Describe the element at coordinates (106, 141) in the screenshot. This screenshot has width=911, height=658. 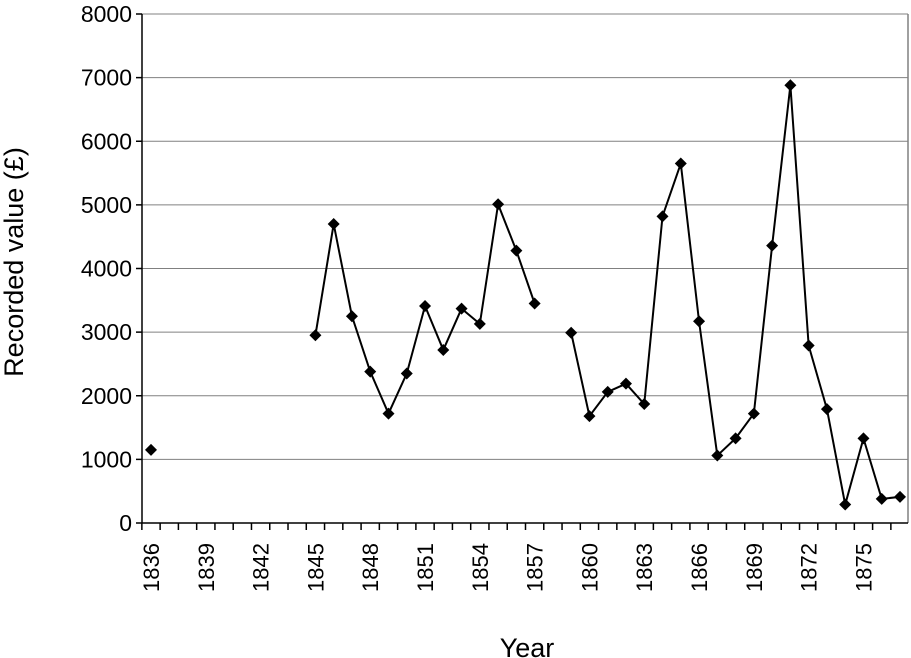
I see `y-tick-label: 6000` at that location.